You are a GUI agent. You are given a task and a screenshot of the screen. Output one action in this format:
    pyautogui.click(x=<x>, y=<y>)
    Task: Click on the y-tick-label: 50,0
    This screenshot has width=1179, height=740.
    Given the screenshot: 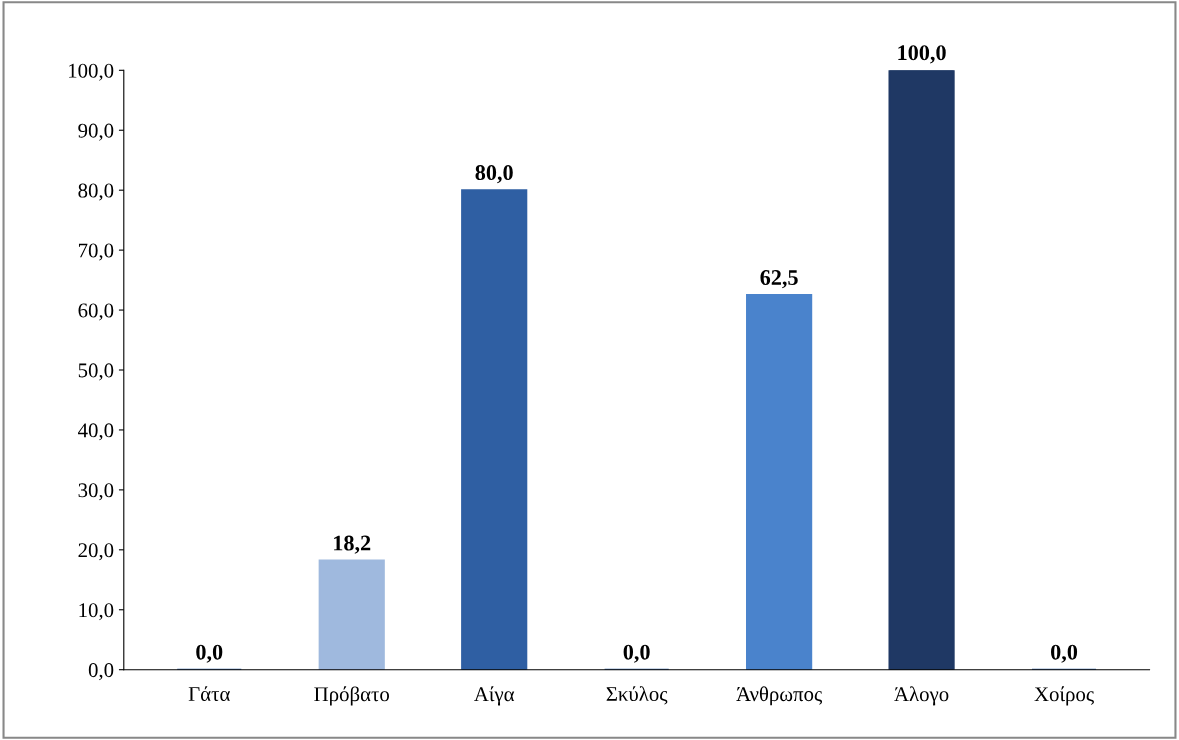 What is the action you would take?
    pyautogui.click(x=96, y=372)
    